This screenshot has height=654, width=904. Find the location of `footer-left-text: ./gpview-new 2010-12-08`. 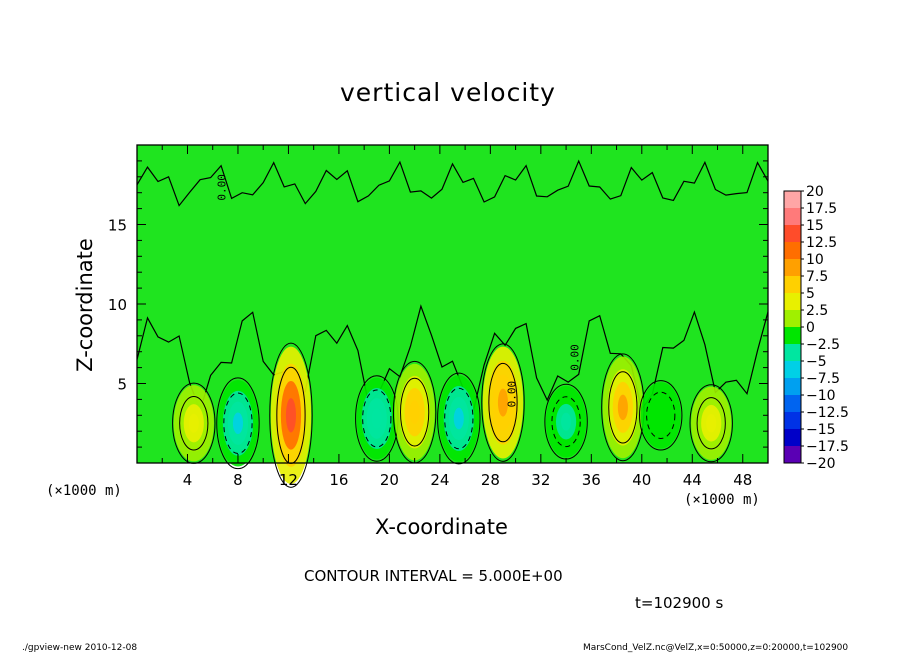

footer-left-text: ./gpview-new 2010-12-08 is located at coordinates (80, 648).